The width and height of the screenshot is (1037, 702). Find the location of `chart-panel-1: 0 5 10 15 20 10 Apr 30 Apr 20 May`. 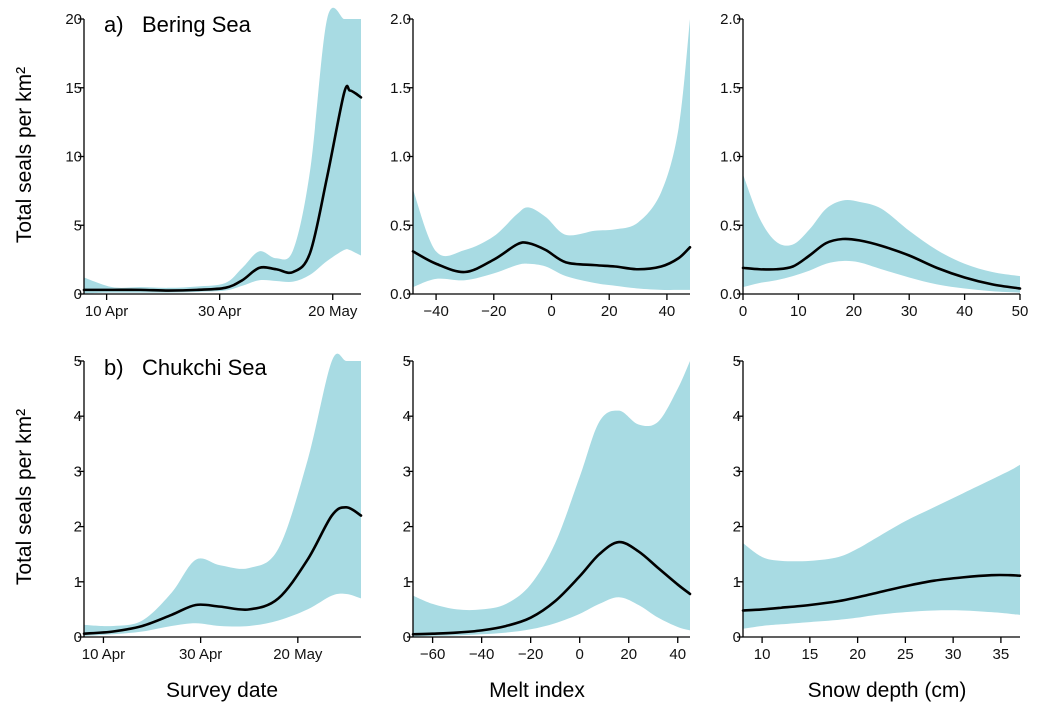

chart-panel-1: 0 5 10 15 20 10 Apr 30 Apr 20 May is located at coordinates (214, 163).